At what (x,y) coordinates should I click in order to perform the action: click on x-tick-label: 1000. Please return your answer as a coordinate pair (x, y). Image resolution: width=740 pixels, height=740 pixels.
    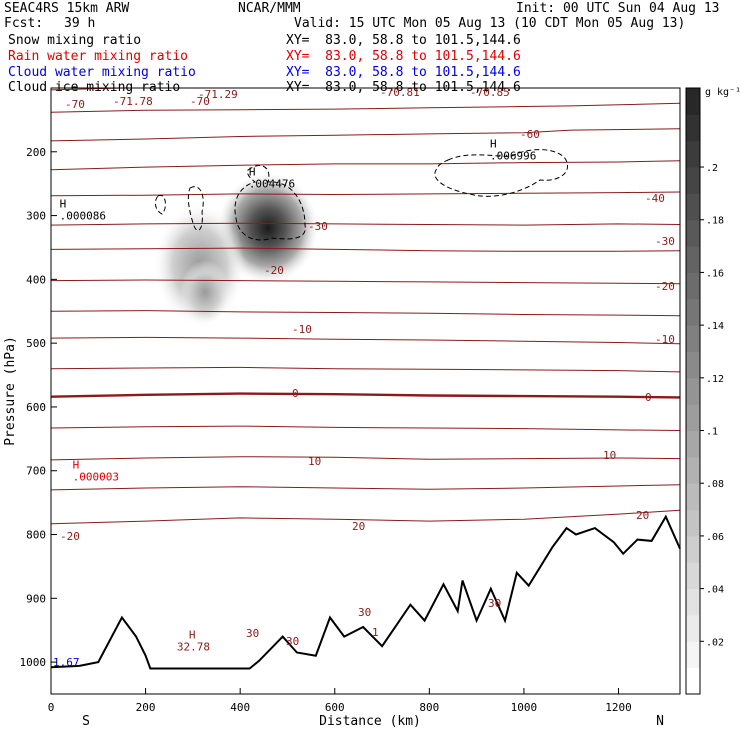
    Looking at the image, I should click on (524, 707).